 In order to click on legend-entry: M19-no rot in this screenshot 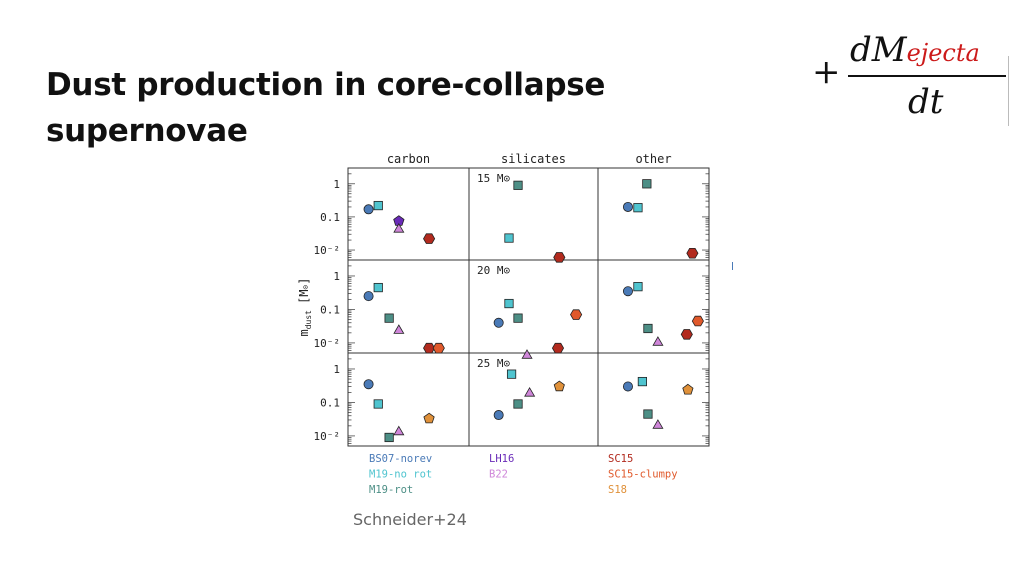, I will do `click(400, 475)`.